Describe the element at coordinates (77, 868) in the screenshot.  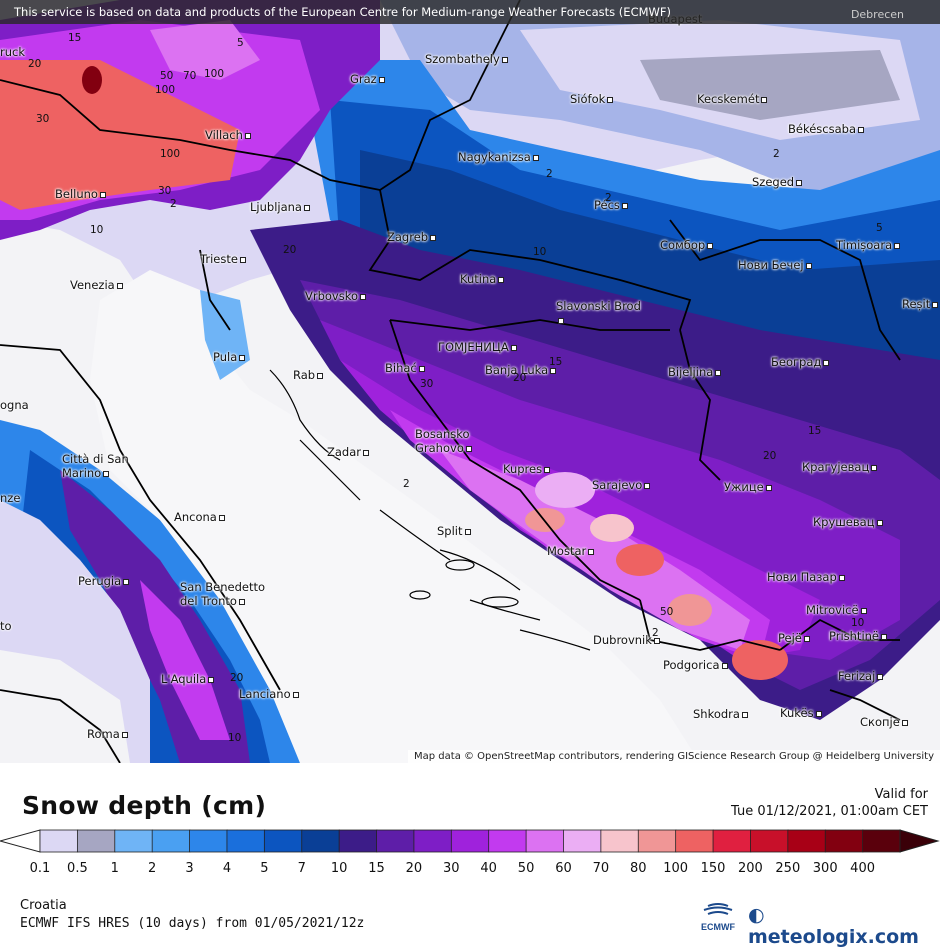
I see `scale-tick-label: 0.5` at that location.